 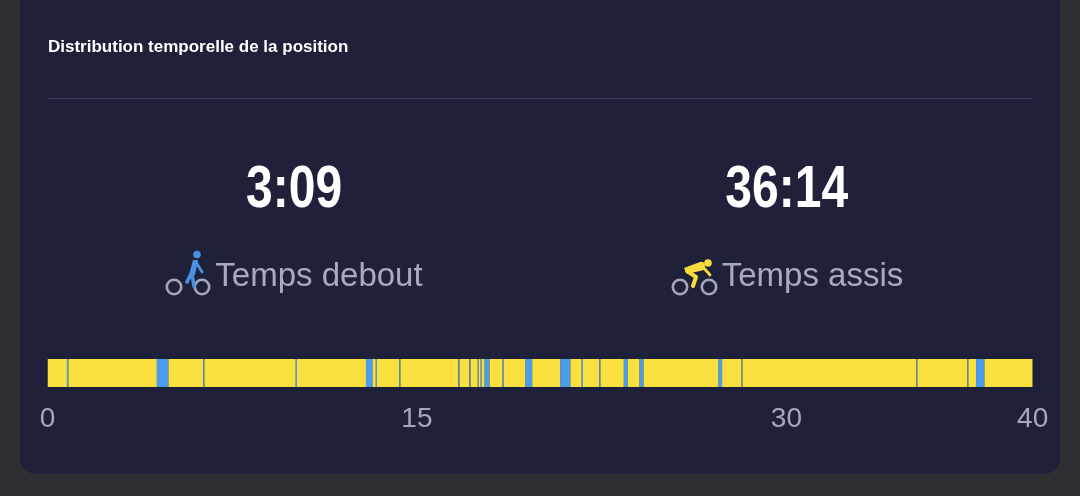 I want to click on text: Temps debout, so click(x=319, y=275).